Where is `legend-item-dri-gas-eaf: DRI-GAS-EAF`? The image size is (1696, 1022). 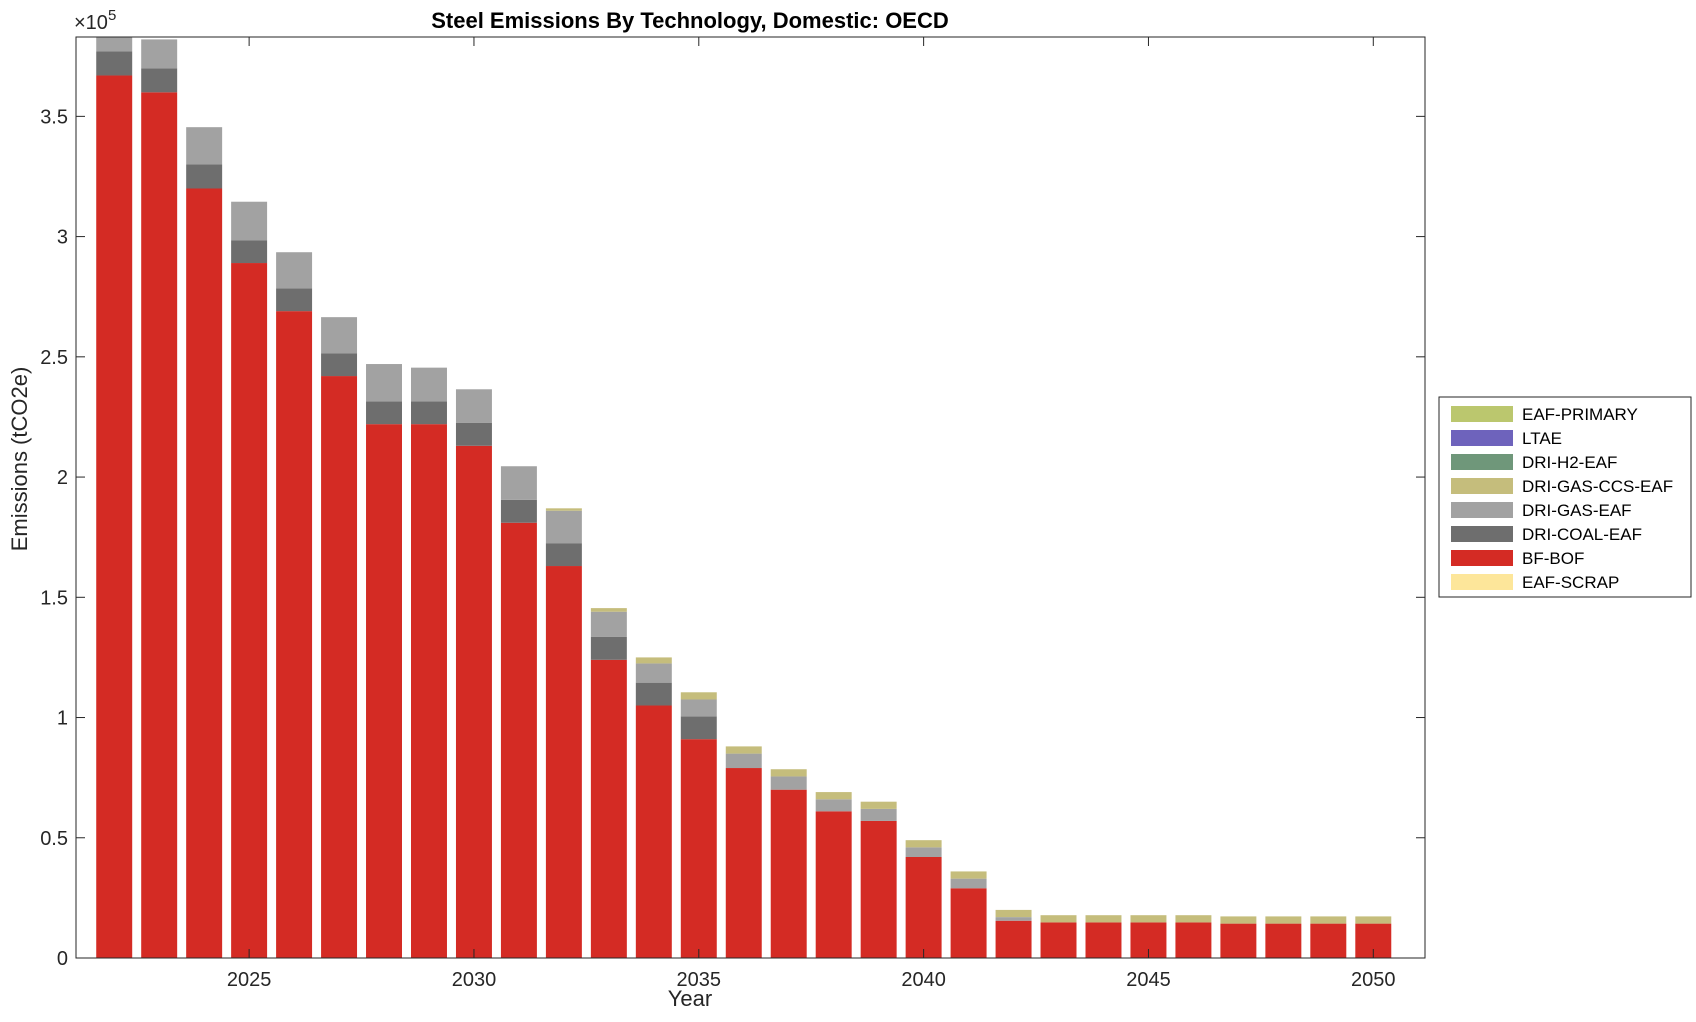
legend-item-dri-gas-eaf: DRI-GAS-EAF is located at coordinates (1541, 510).